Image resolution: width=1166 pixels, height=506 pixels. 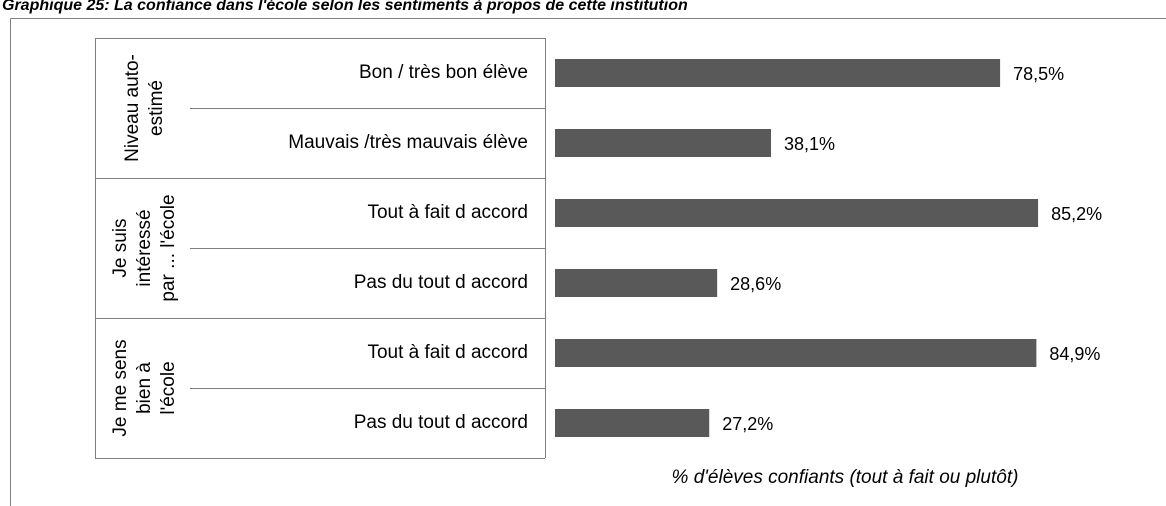 I want to click on group-label: Je me sens, so click(x=120, y=387).